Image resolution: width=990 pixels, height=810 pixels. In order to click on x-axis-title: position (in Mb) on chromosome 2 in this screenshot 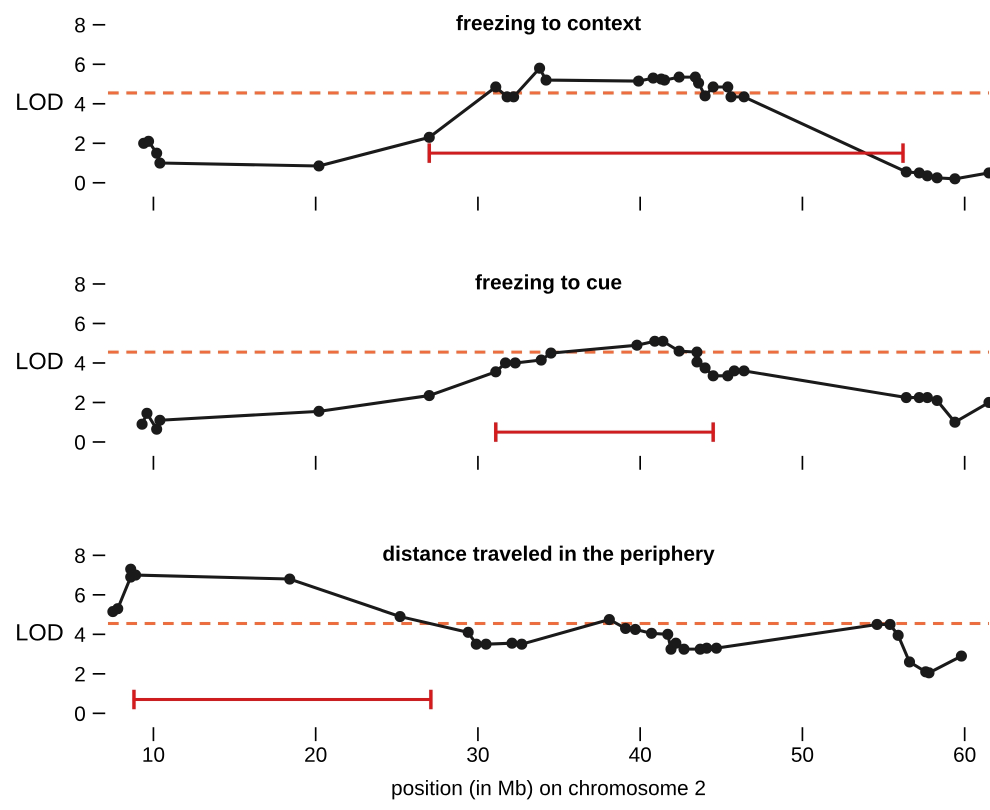, I will do `click(548, 790)`.